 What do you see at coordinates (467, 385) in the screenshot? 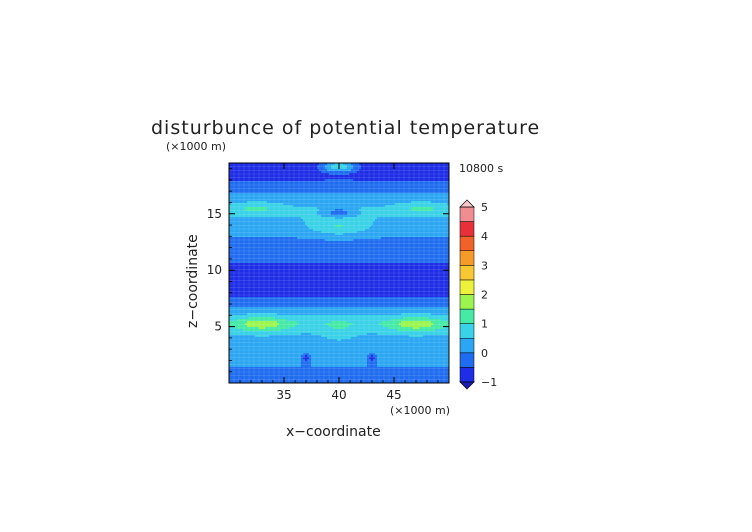
I see `colorbar-under-triangle` at bounding box center [467, 385].